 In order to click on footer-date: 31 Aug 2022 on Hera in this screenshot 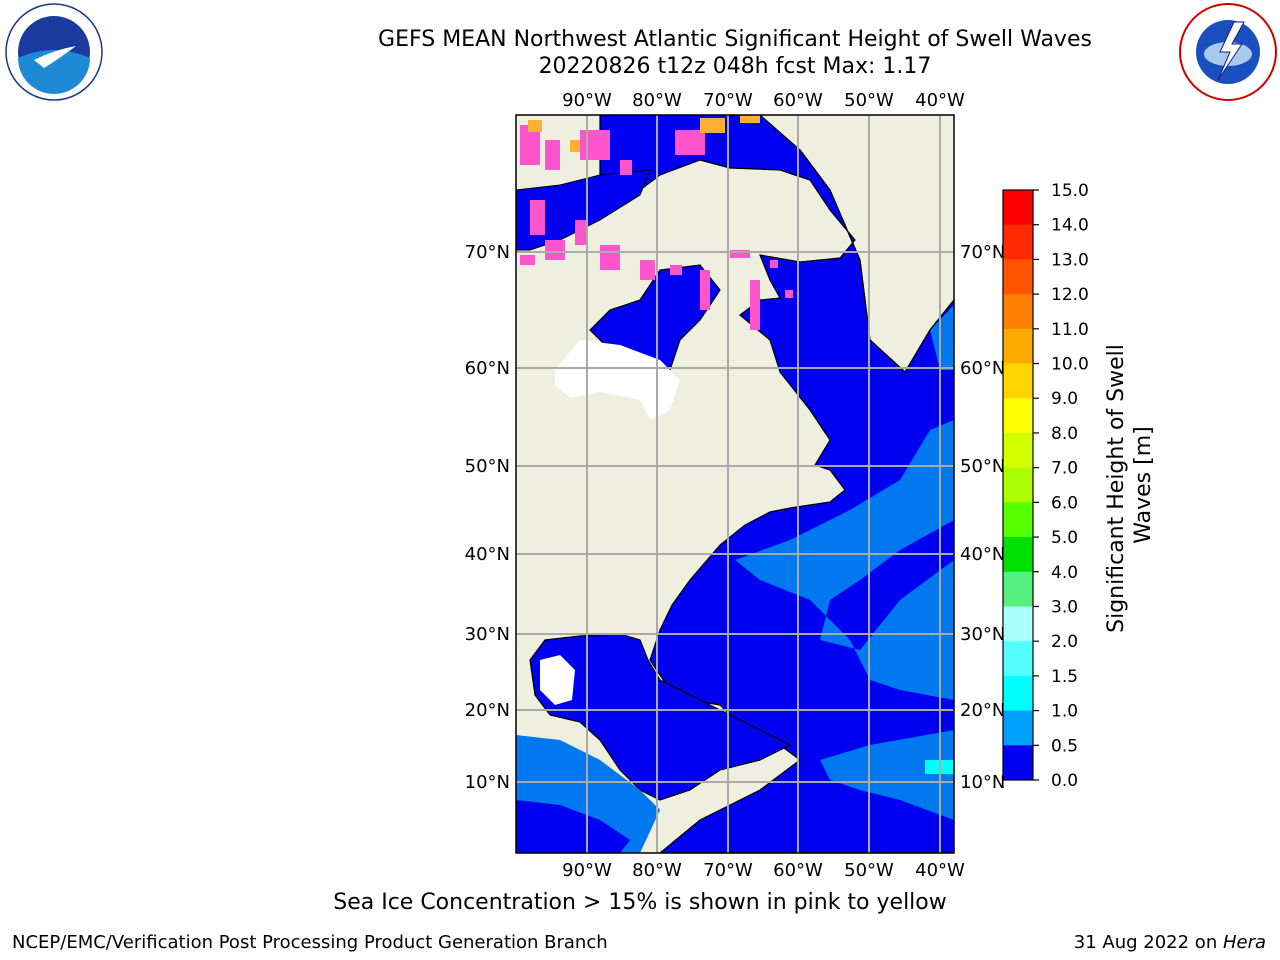, I will do `click(1170, 942)`.